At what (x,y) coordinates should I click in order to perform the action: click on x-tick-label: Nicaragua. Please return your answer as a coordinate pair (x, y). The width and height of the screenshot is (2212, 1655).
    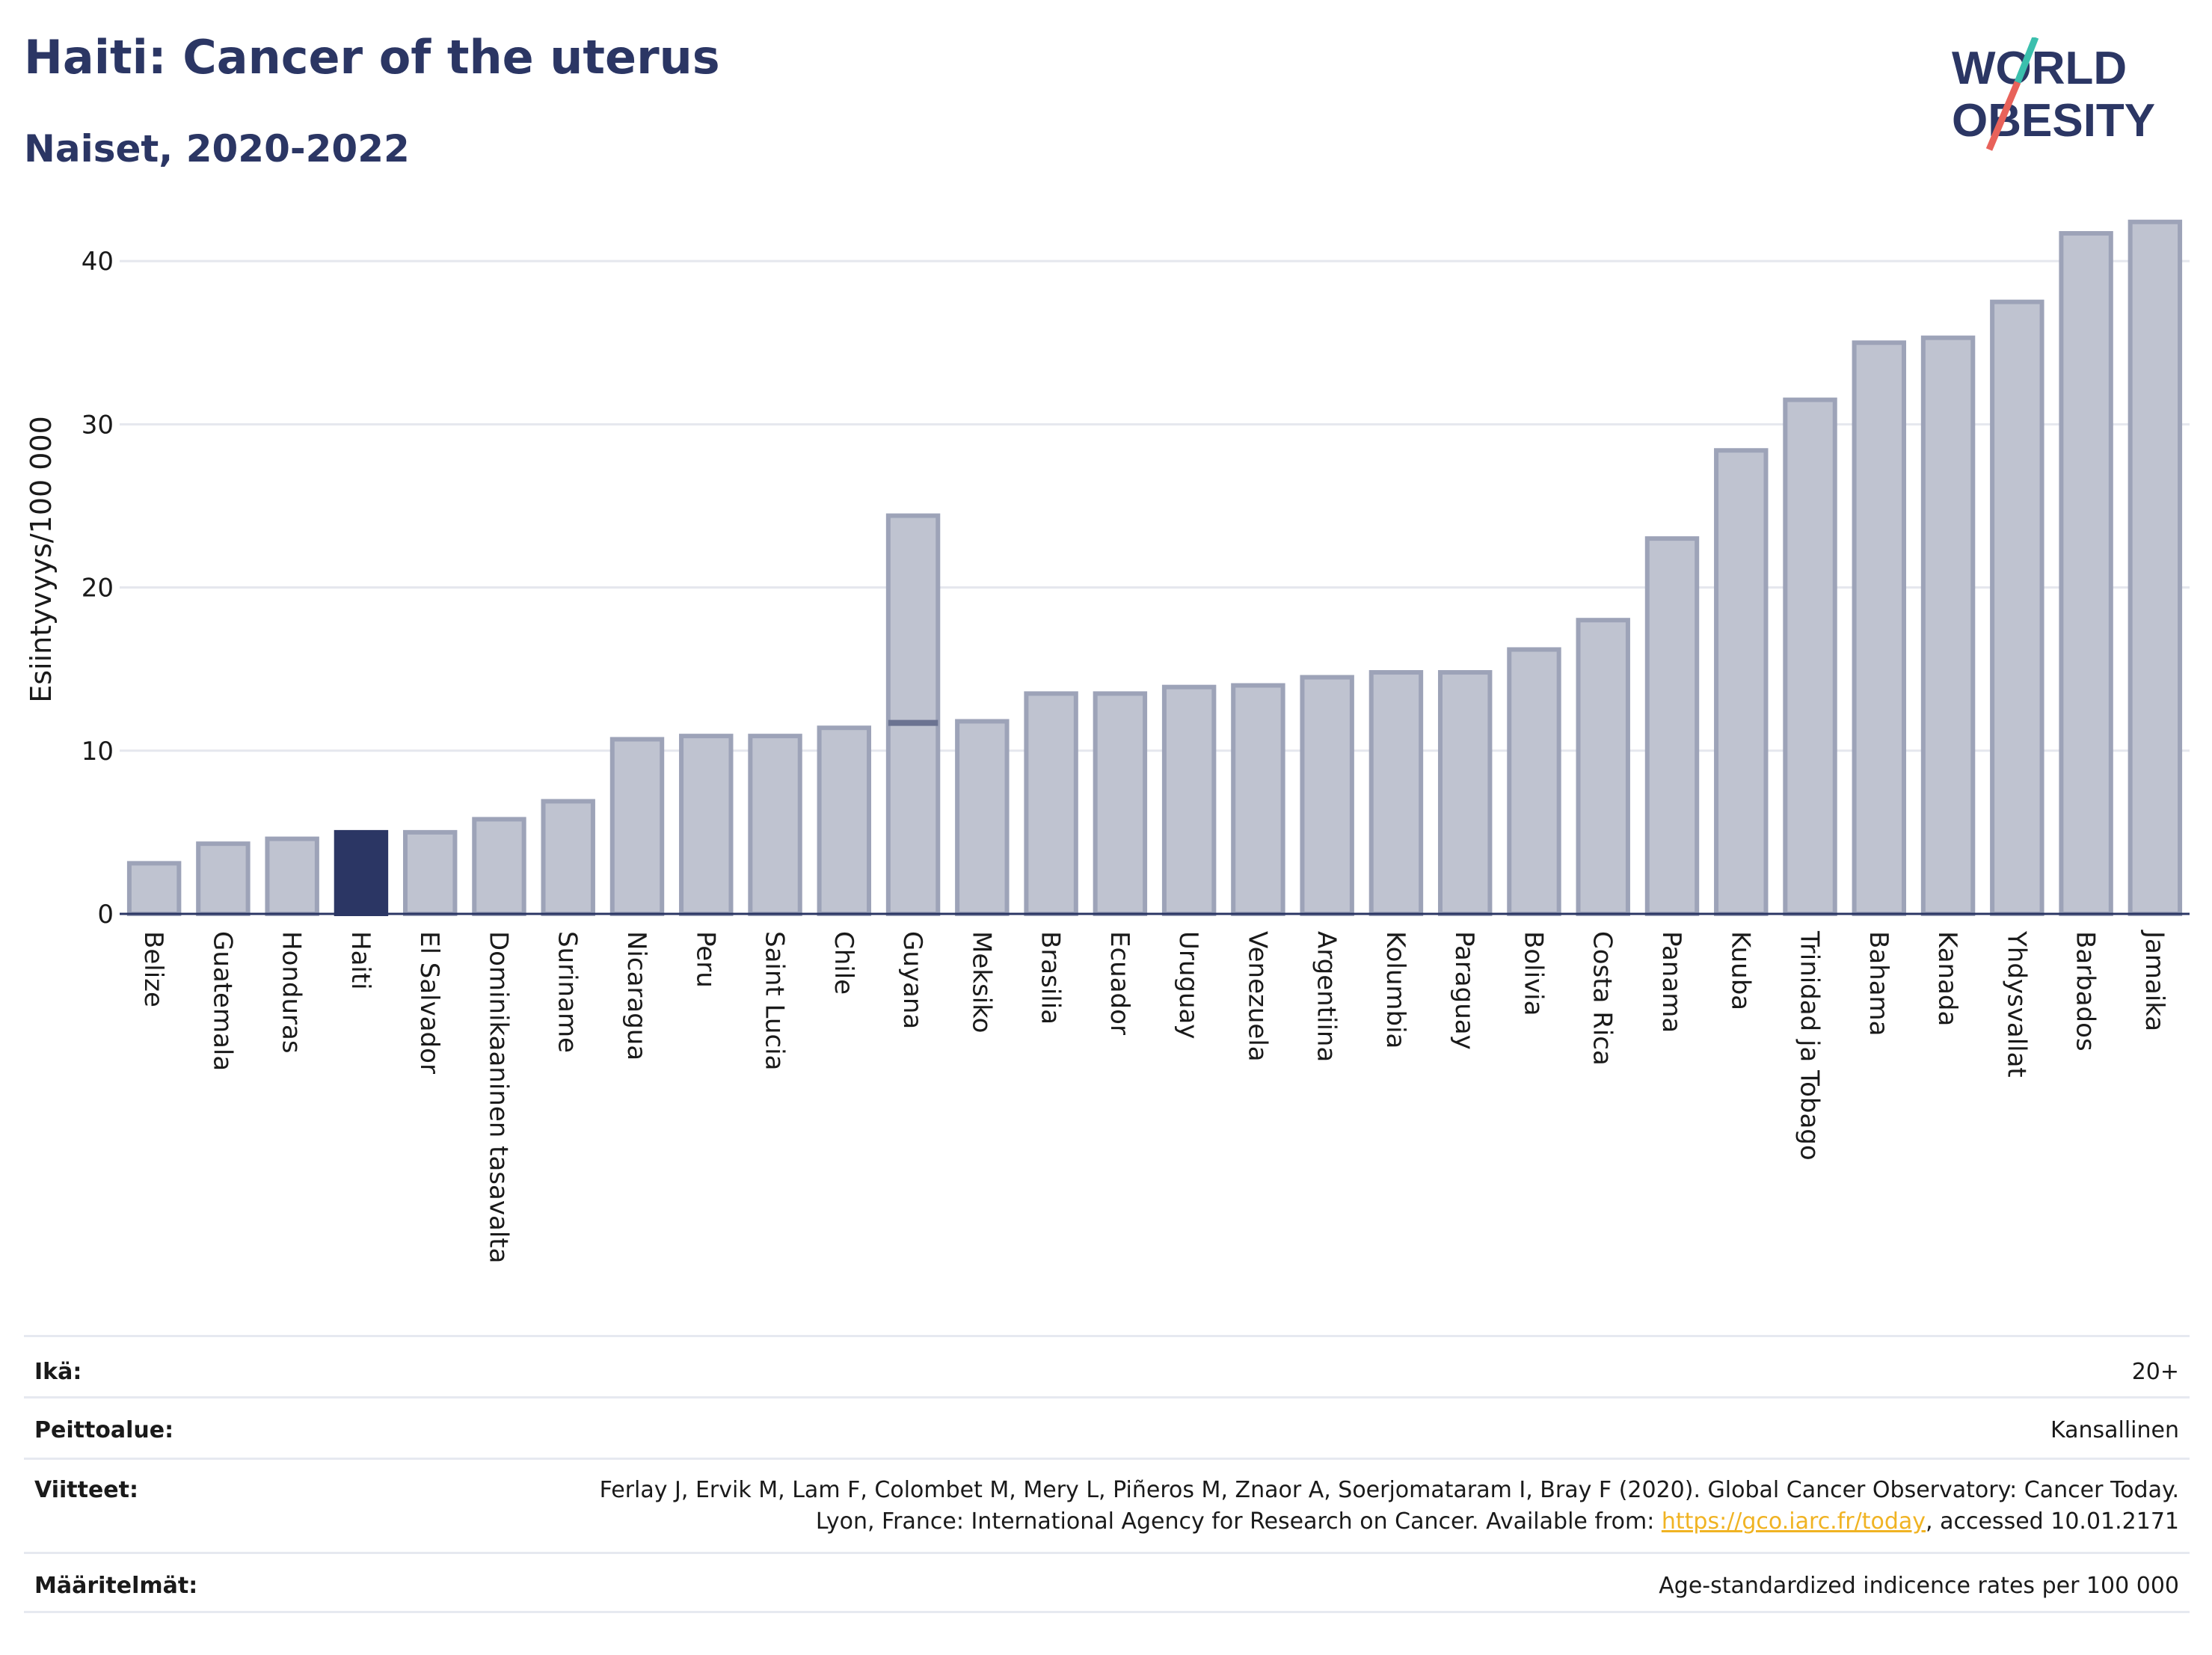
    Looking at the image, I should click on (636, 995).